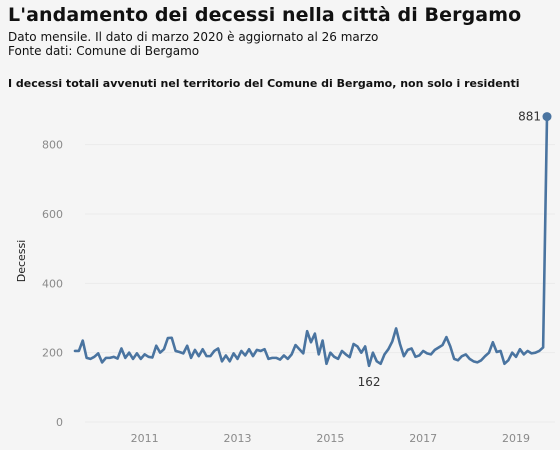  What do you see at coordinates (423, 438) in the screenshot?
I see `x-tick-label-2017: 2017` at bounding box center [423, 438].